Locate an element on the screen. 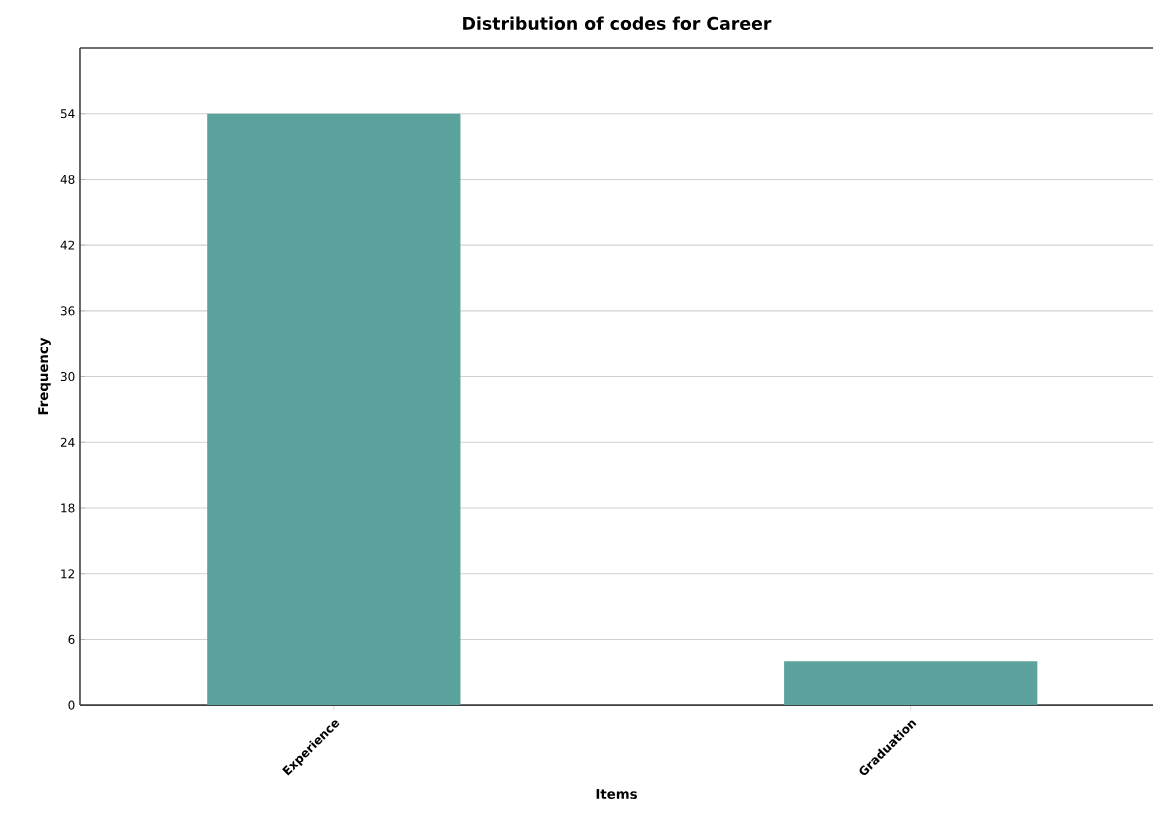 The height and width of the screenshot is (836, 1153). y-tick-label: 0 is located at coordinates (71, 705).